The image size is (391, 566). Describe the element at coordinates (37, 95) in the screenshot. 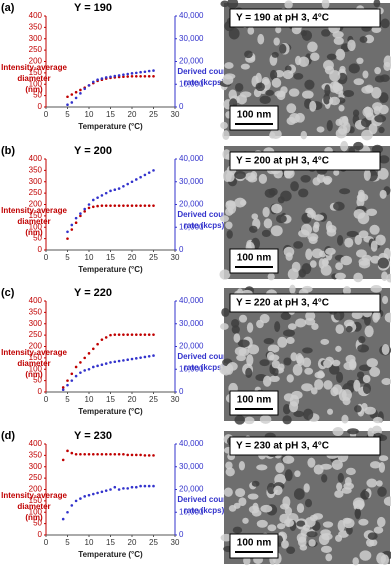

I see `y-tick-label: 50` at that location.